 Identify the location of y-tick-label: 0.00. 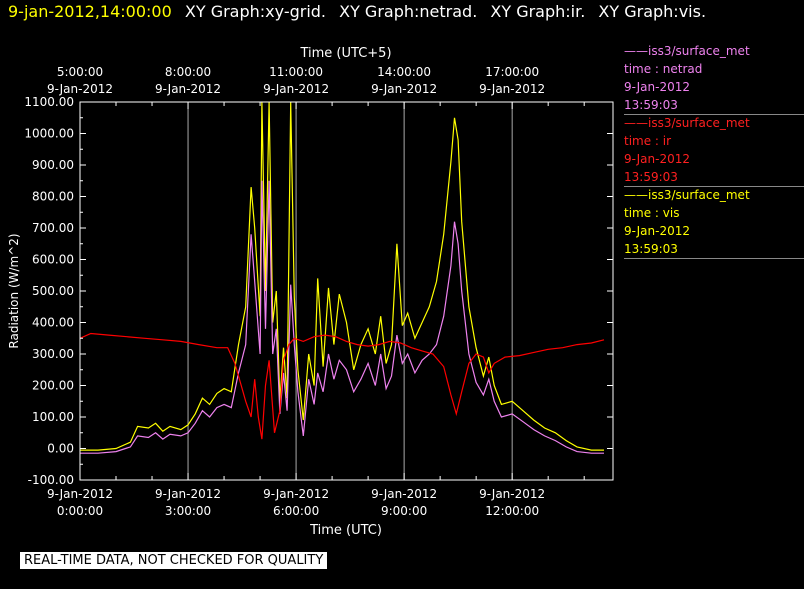
(60, 449).